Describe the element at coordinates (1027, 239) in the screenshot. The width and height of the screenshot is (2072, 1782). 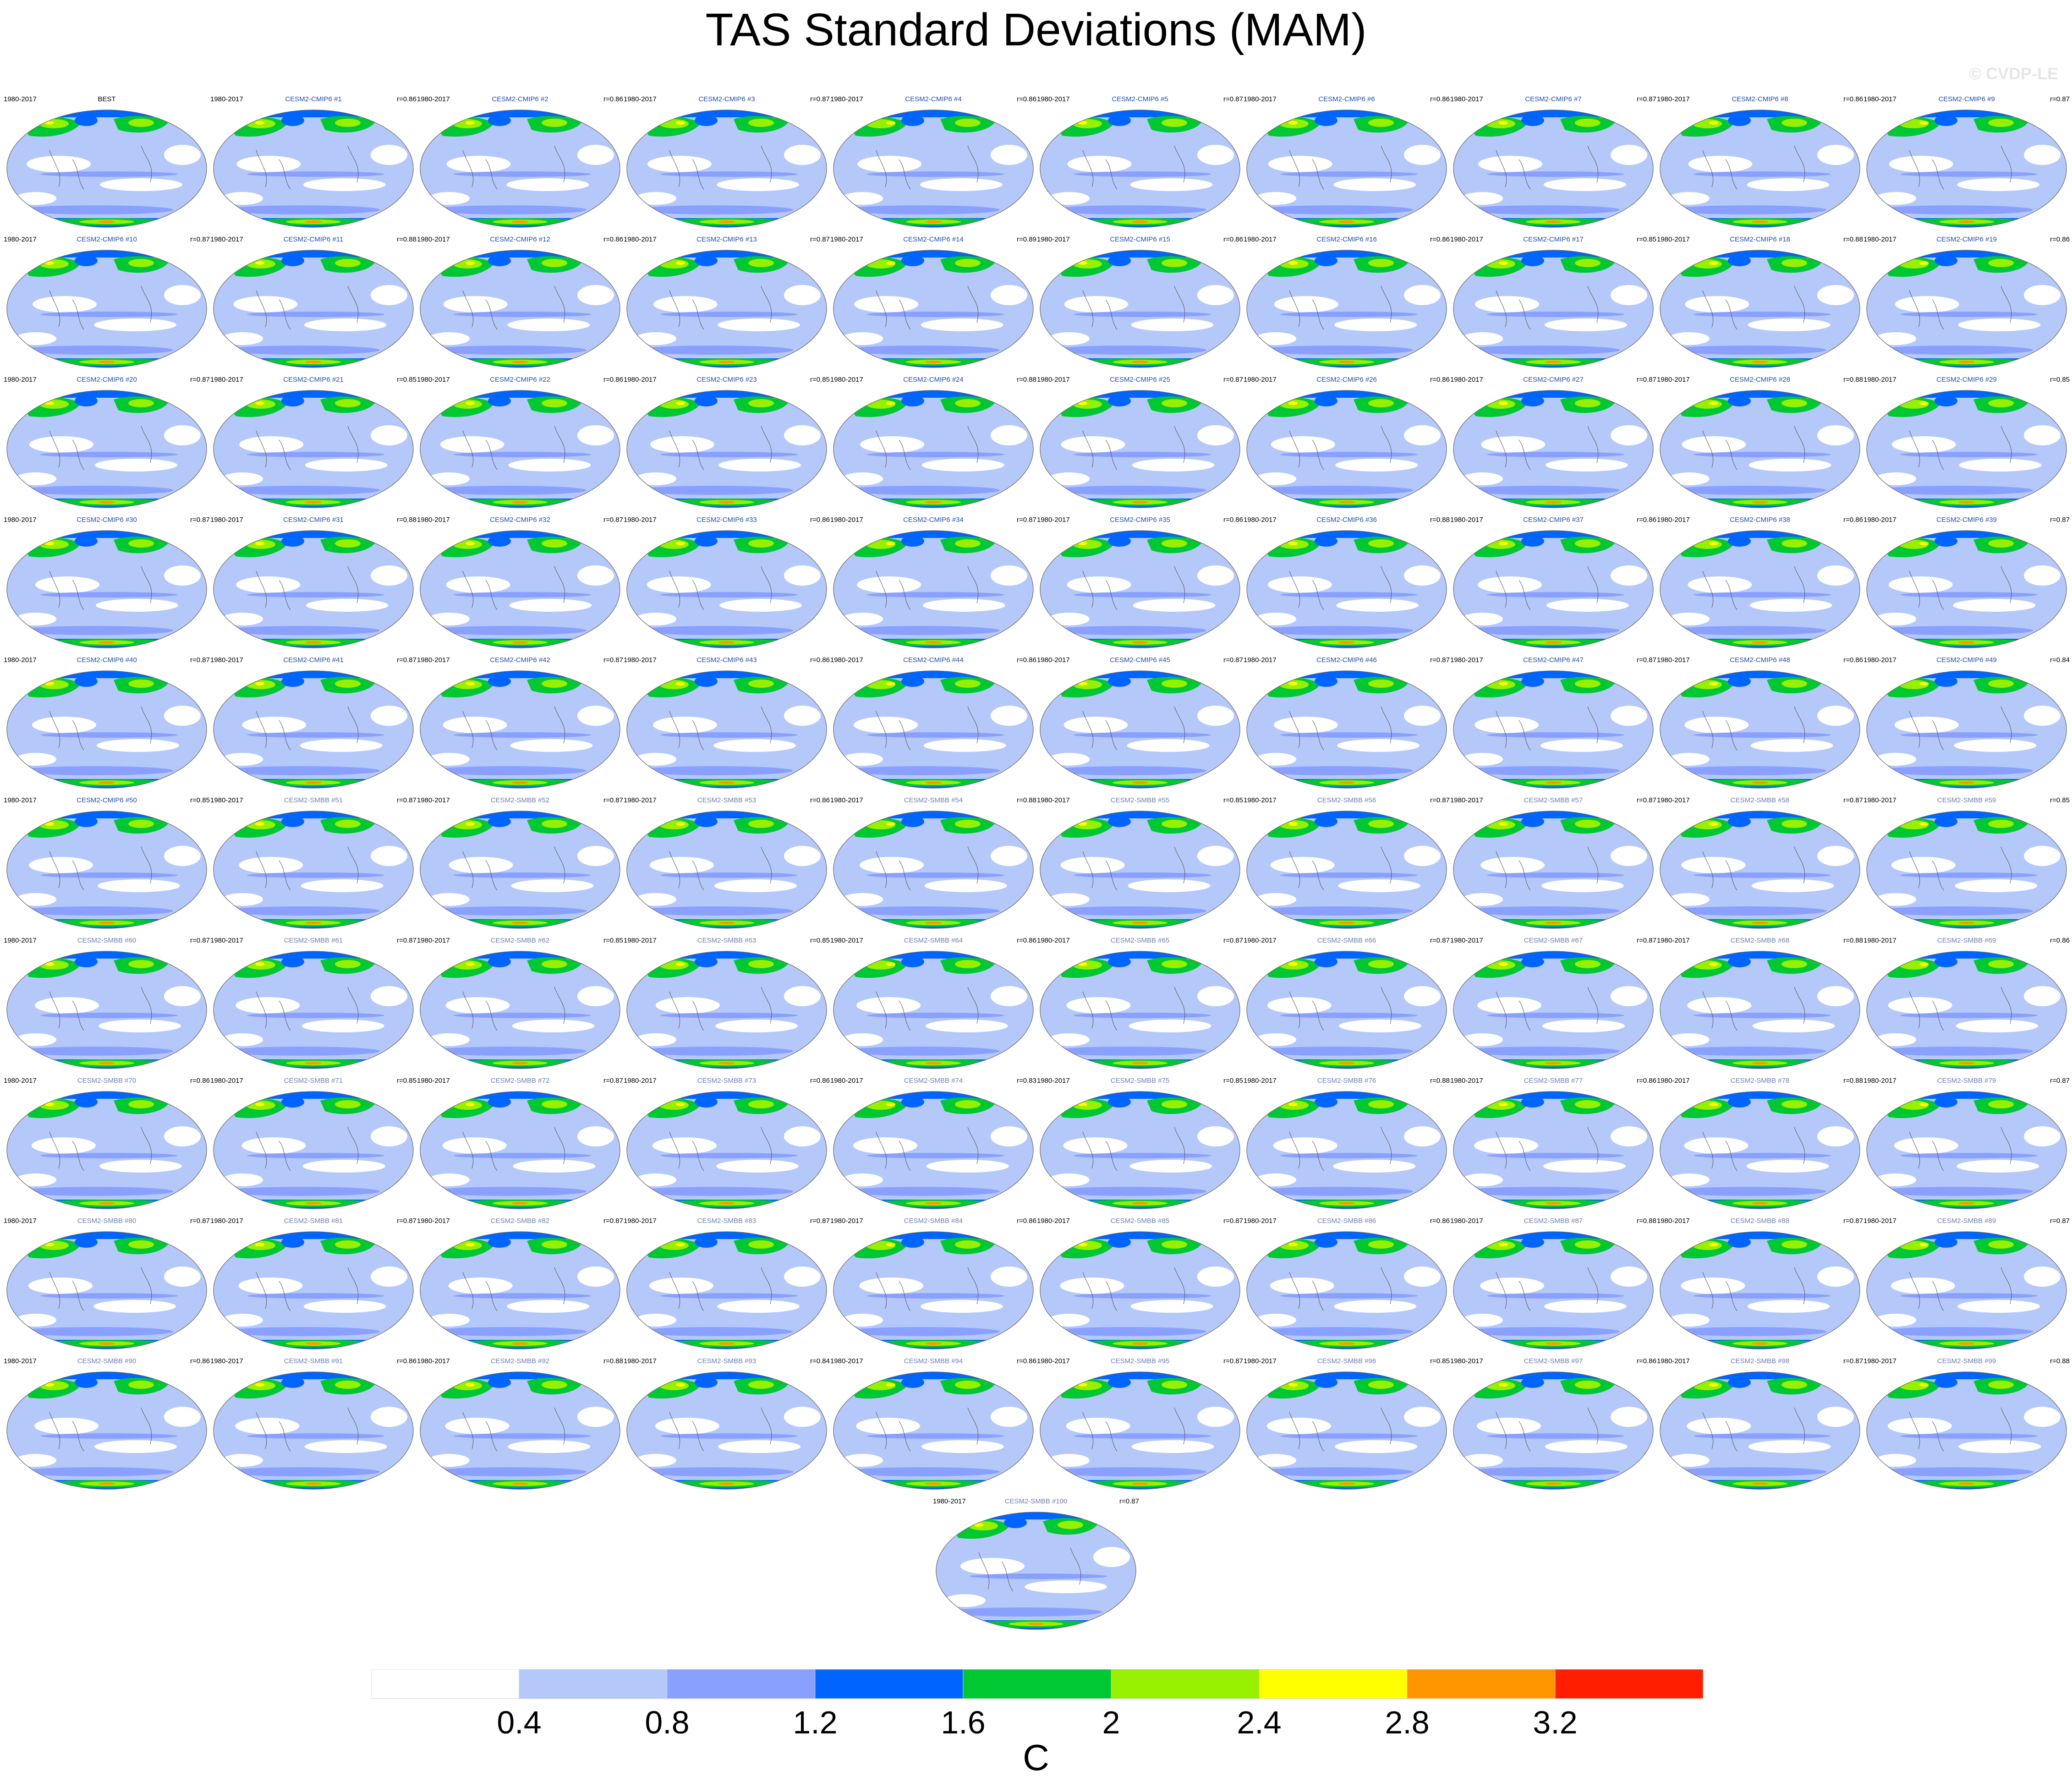
I see `panel-pattern-correlation: r=0.89` at that location.